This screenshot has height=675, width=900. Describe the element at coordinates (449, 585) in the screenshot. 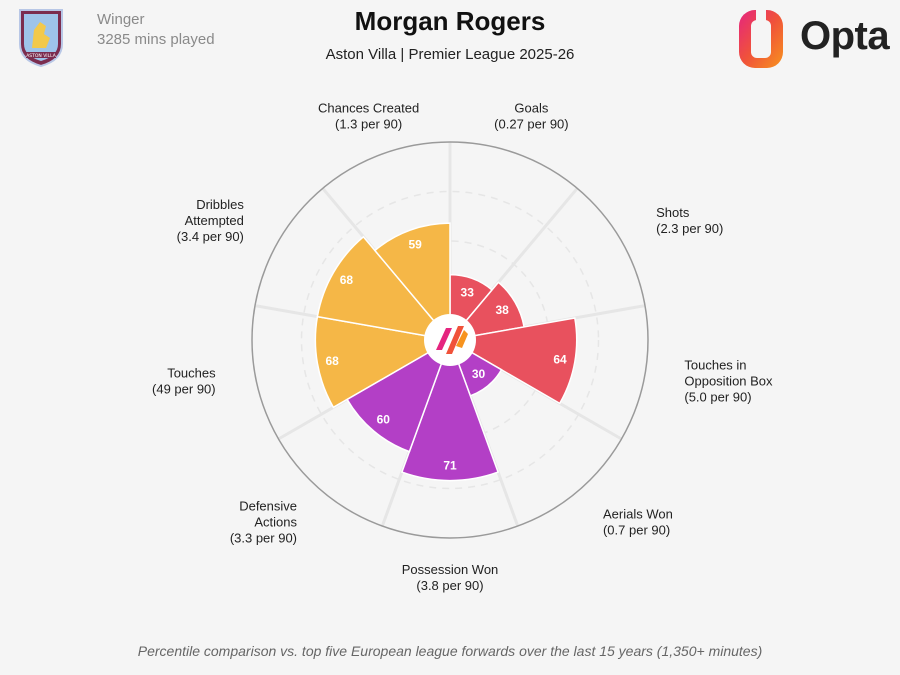

I see `metric-per90: (3.8 per 90)` at that location.